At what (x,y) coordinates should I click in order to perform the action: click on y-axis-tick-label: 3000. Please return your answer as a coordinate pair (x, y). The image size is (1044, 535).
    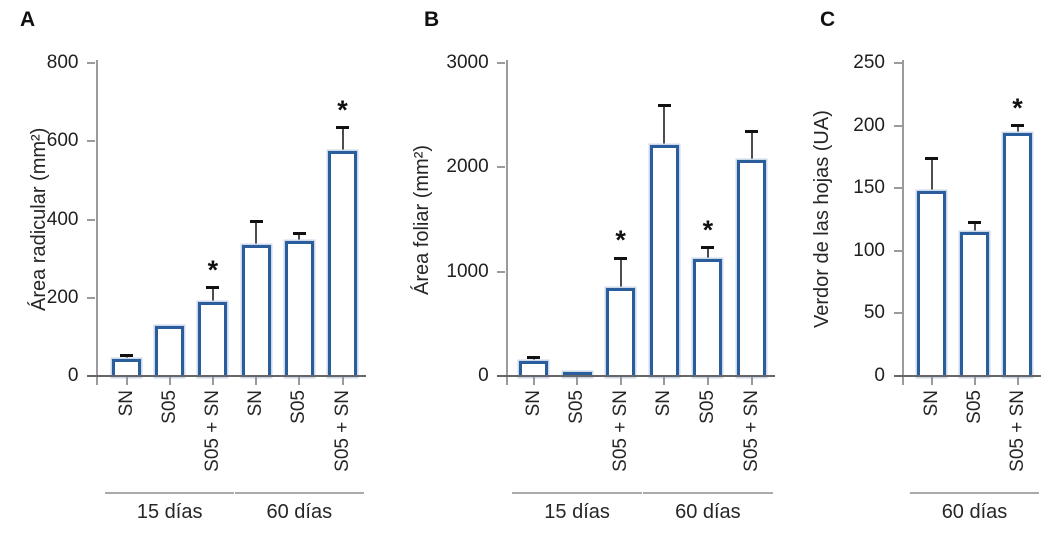
    Looking at the image, I should click on (467, 62).